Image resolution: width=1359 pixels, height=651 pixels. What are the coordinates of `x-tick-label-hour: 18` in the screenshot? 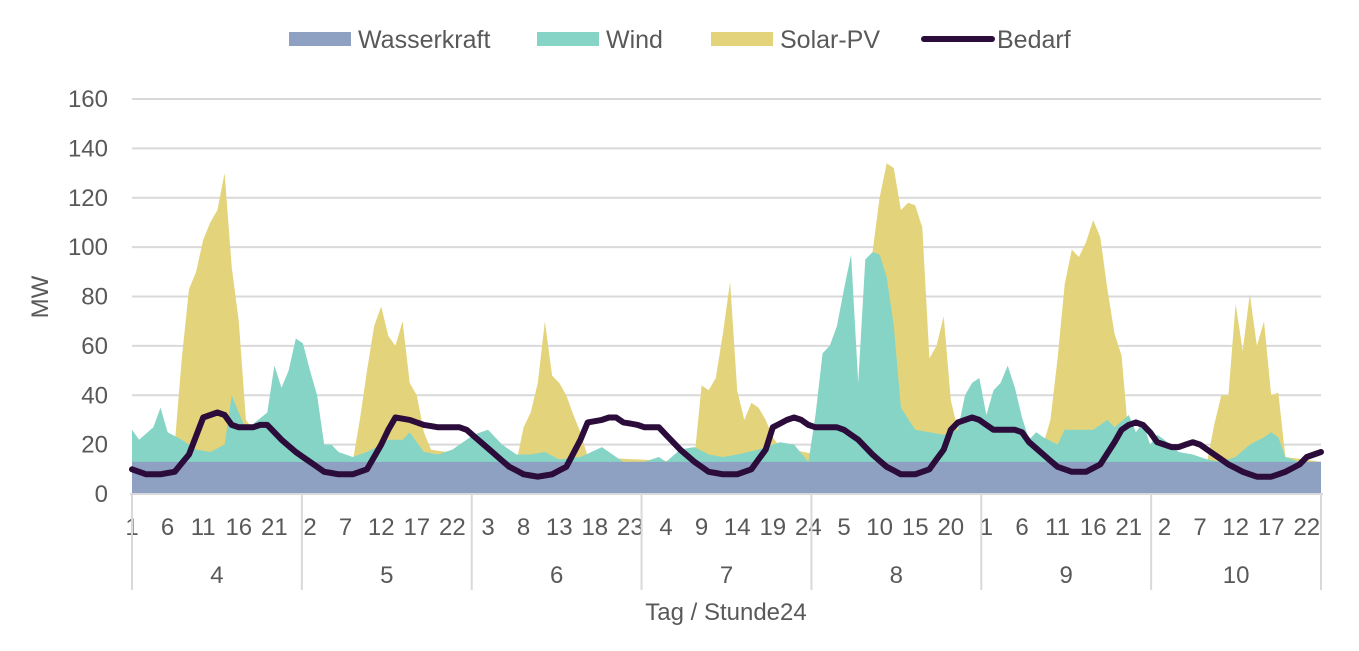 It's located at (594, 527).